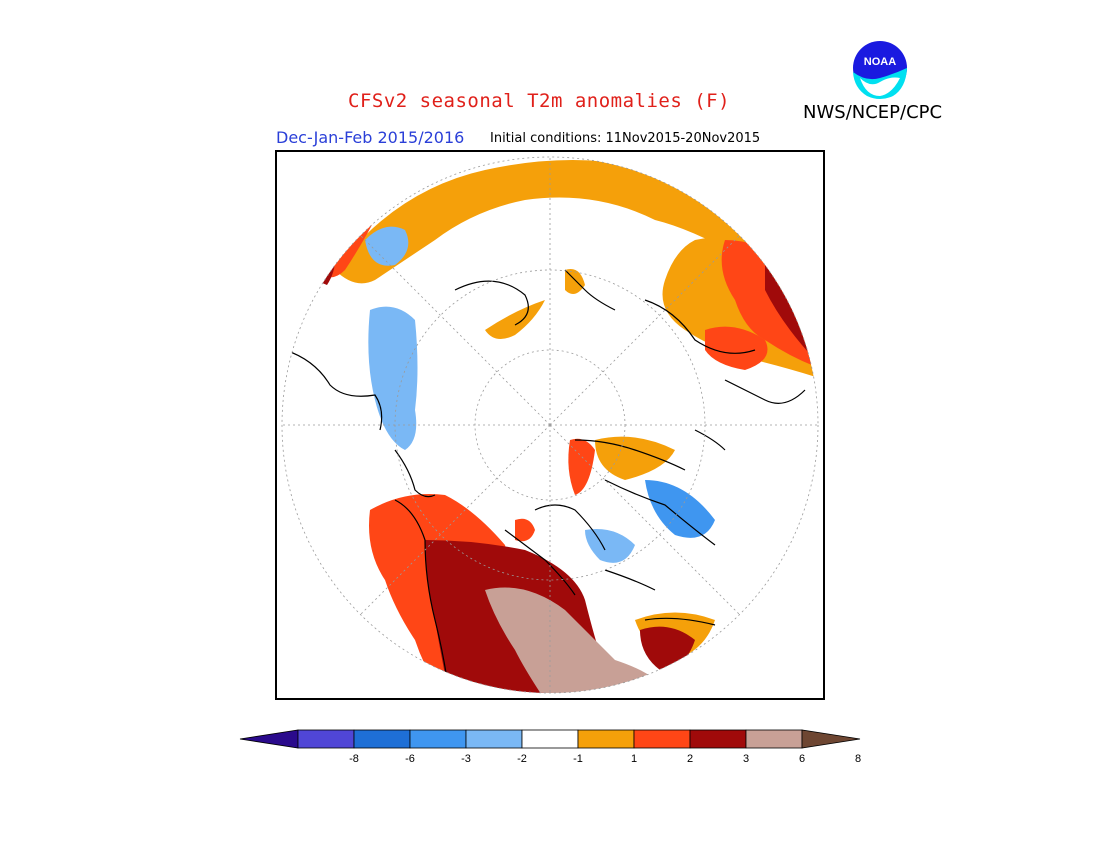 The width and height of the screenshot is (1100, 850). What do you see at coordinates (736, 348) in the screenshot?
I see `anomaly-region-scandinavia-hot` at bounding box center [736, 348].